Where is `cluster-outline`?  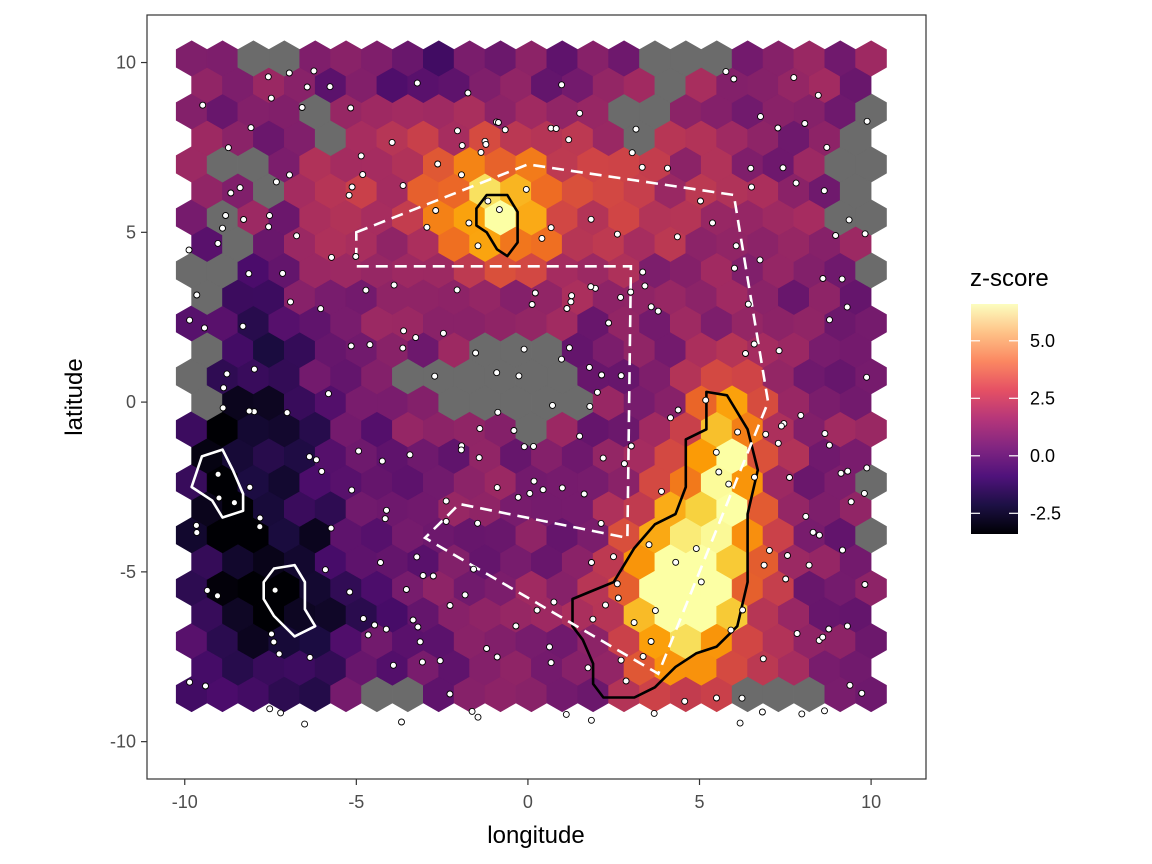 cluster-outline is located at coordinates (497, 225).